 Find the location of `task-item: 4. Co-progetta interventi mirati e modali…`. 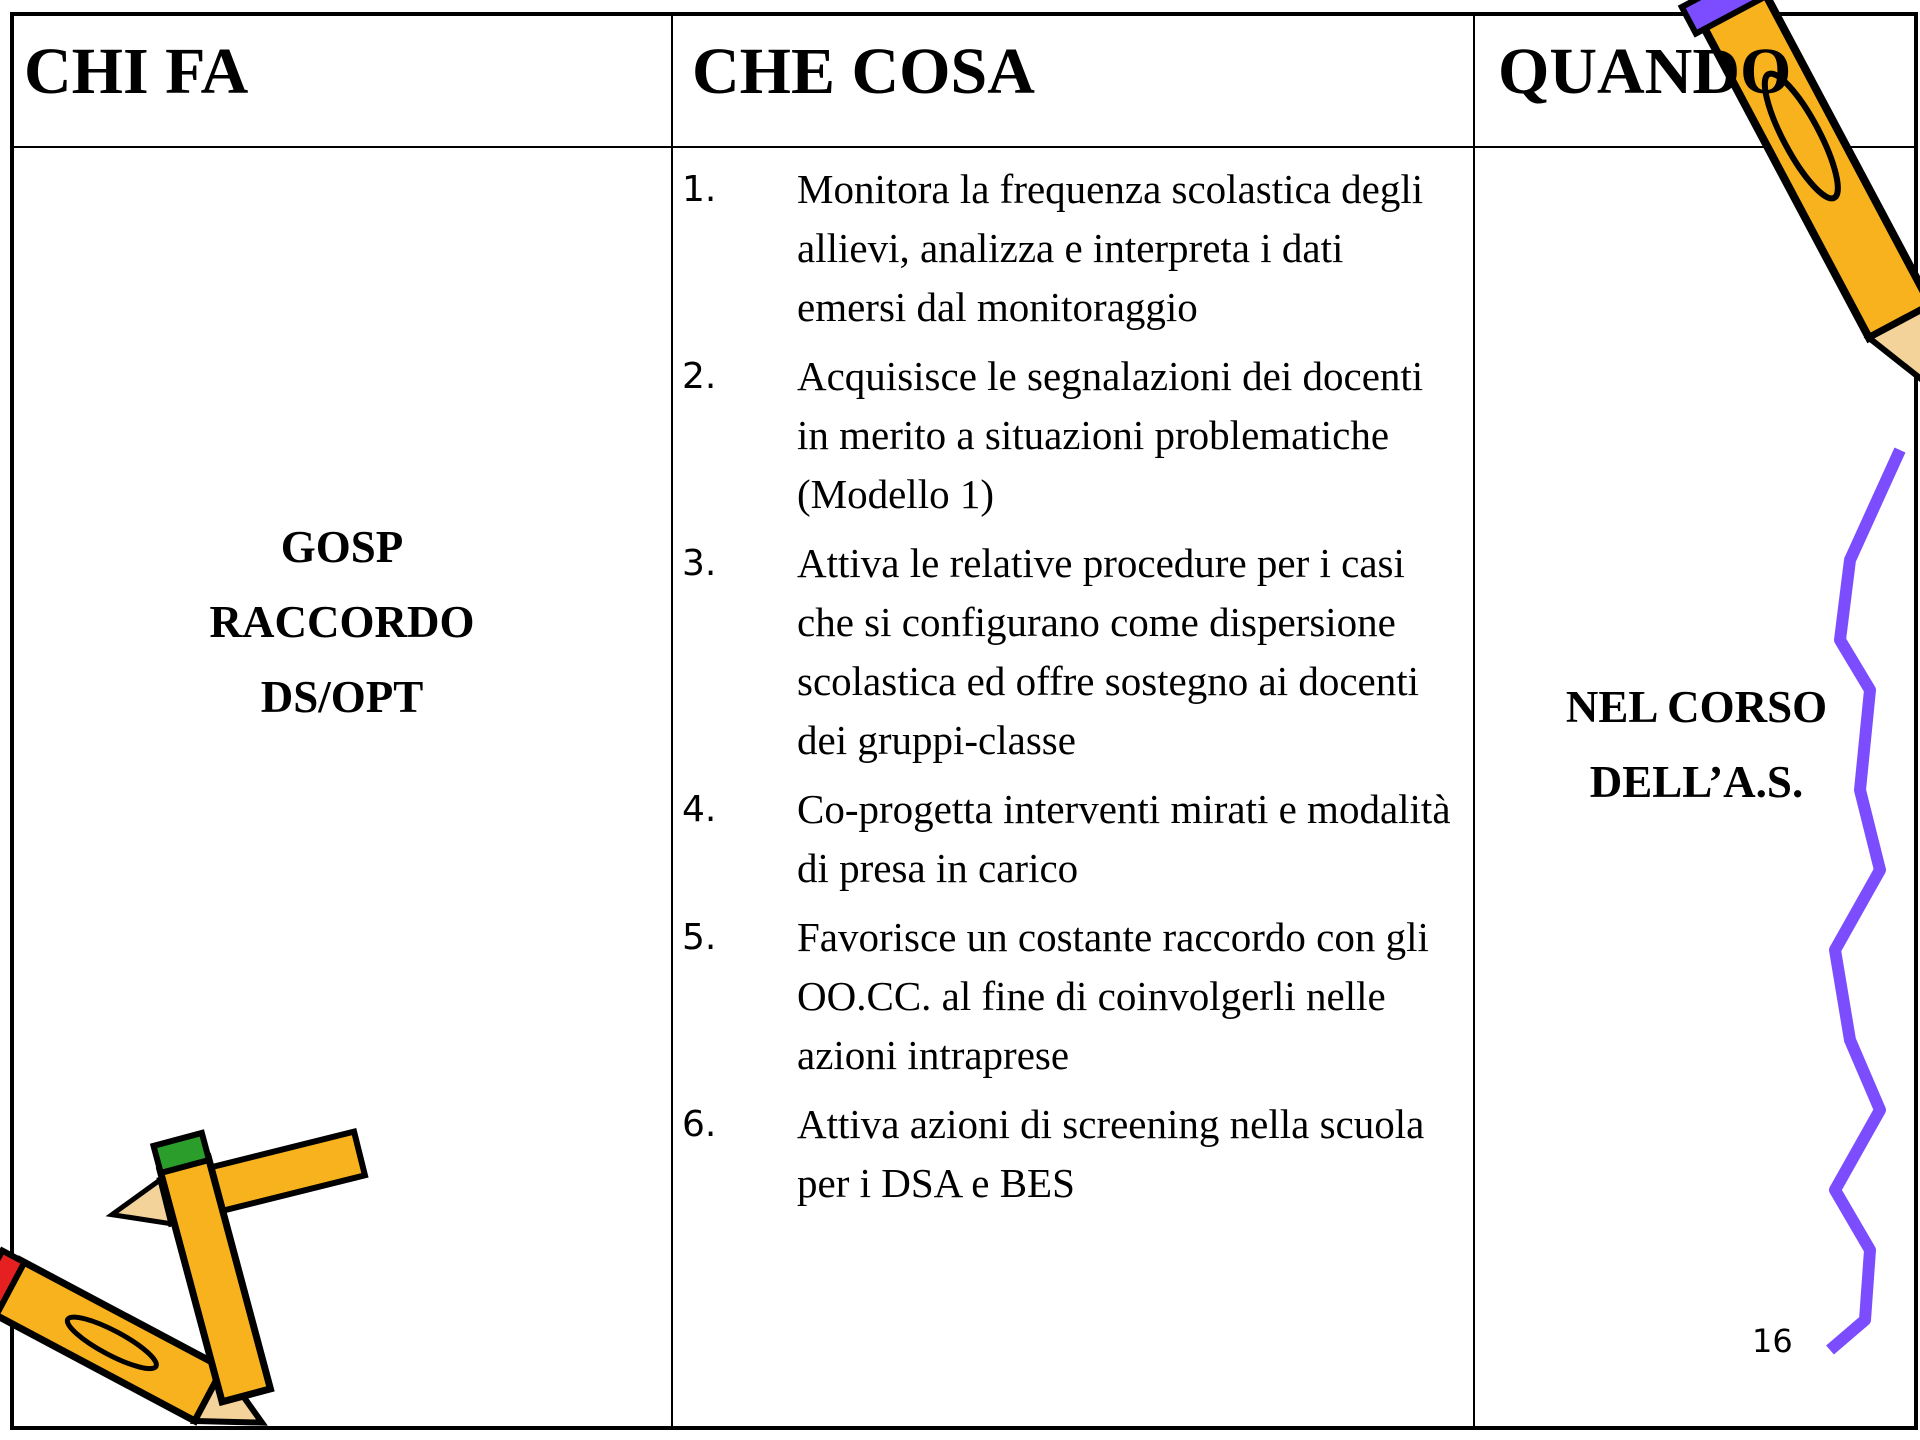

task-item: 4. Co-progetta interventi mirati e modali… is located at coordinates (1067, 839).